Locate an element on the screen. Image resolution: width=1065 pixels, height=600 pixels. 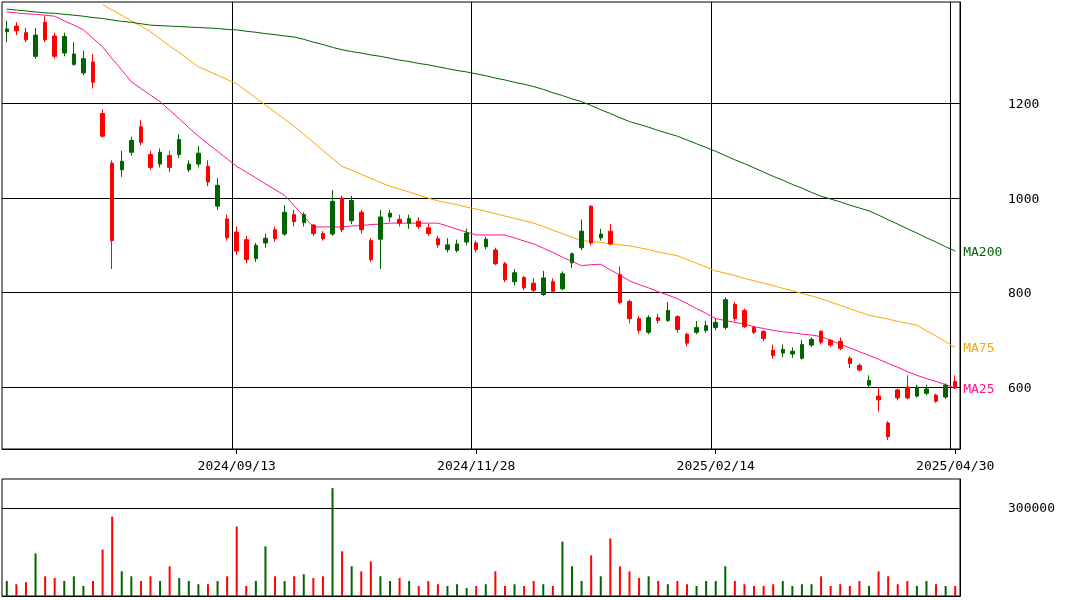
y-tick-label: 300000 is located at coordinates (1031, 508).